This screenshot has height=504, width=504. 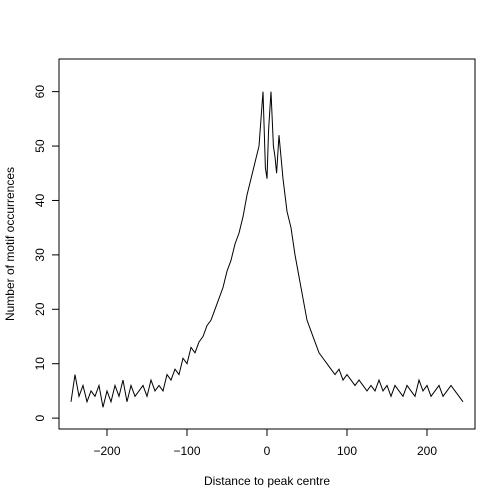 What do you see at coordinates (40, 200) in the screenshot?
I see `y-tick-label: 40` at bounding box center [40, 200].